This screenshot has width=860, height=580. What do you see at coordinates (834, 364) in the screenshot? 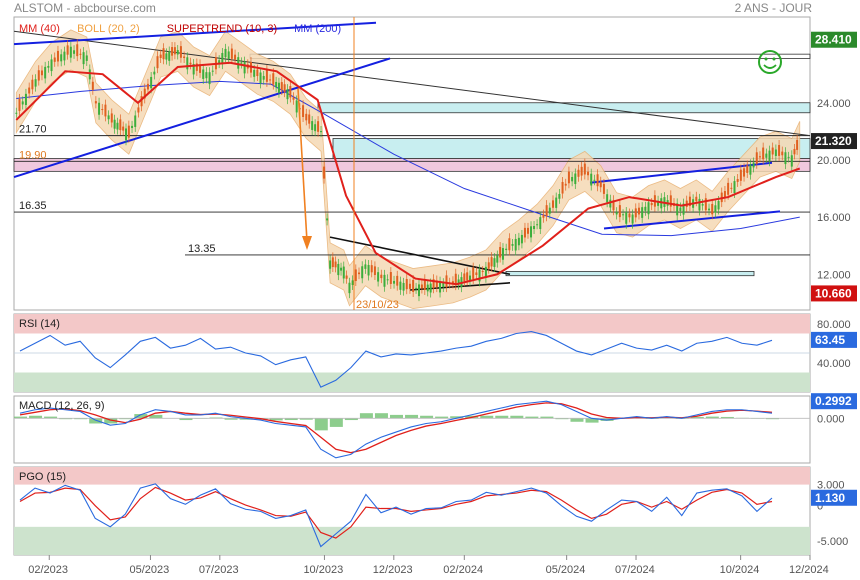
I see `rsi-ytick-0: 40.000` at bounding box center [834, 364].